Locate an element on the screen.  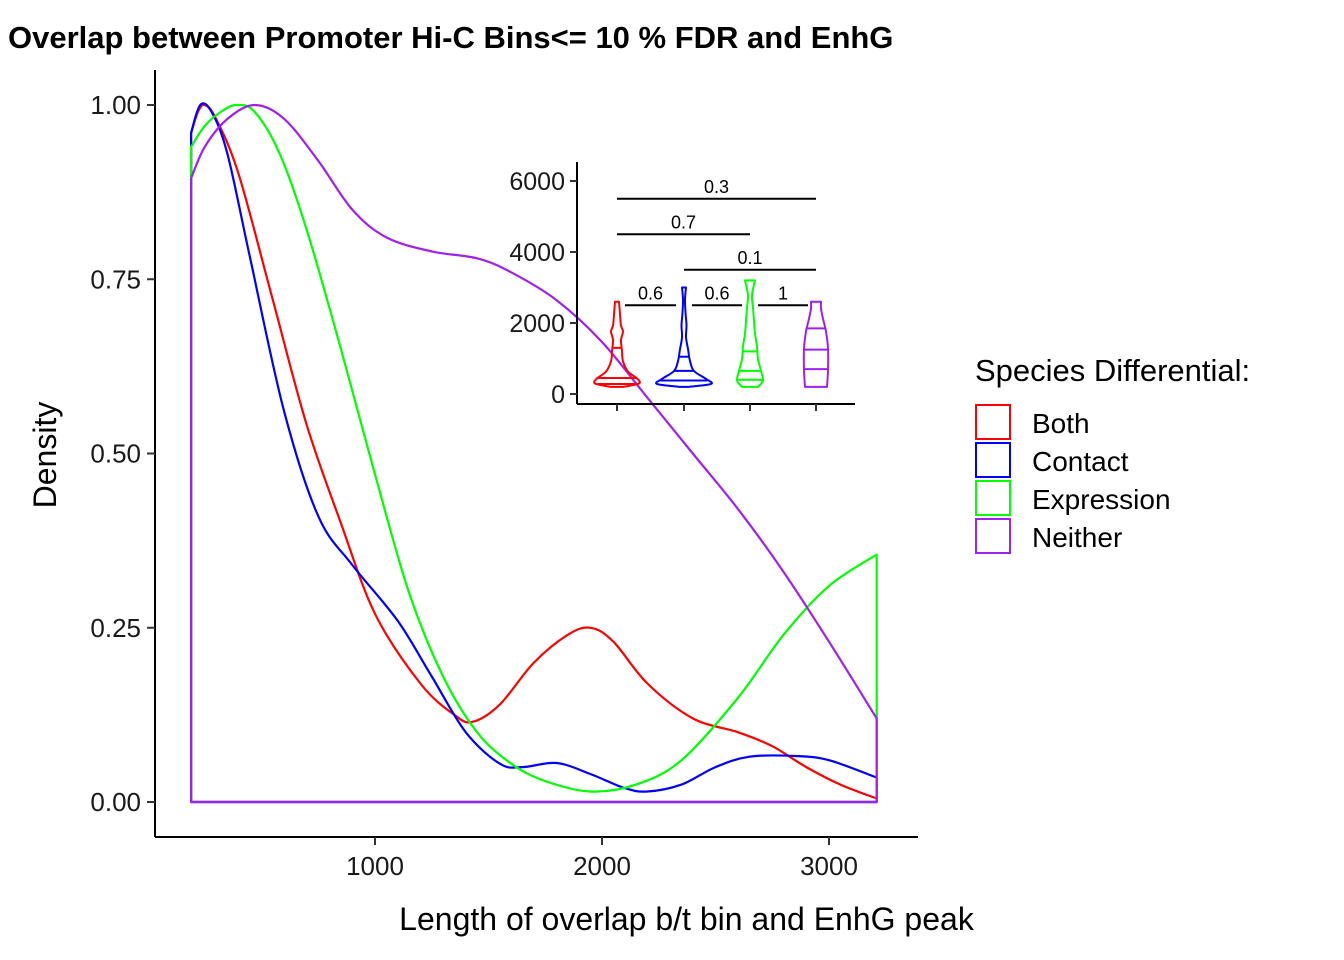
y-tick-label: 0.25 is located at coordinates (115, 628).